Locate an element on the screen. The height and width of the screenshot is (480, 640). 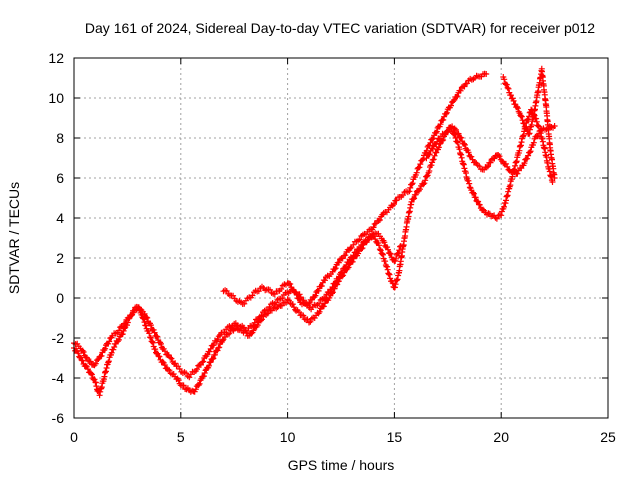
y-tick-label: 12 is located at coordinates (56, 58).